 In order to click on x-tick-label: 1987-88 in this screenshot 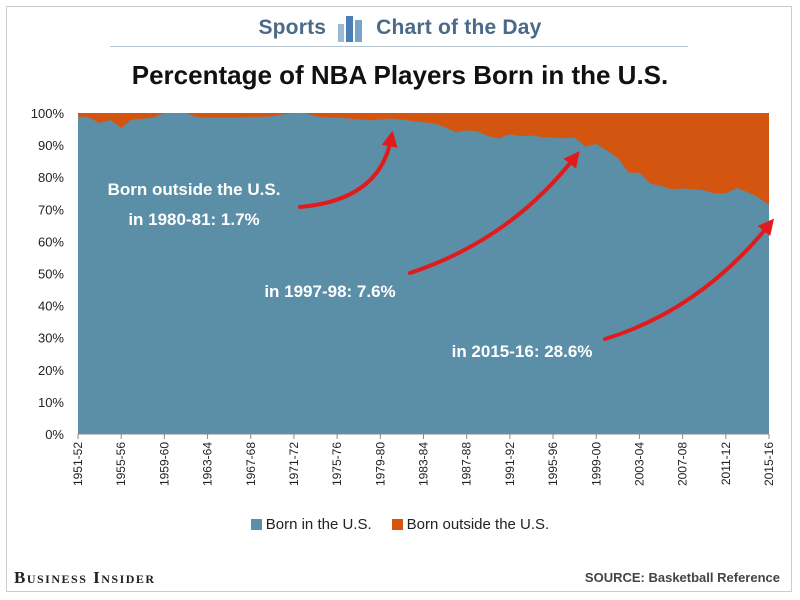, I will do `click(467, 464)`.